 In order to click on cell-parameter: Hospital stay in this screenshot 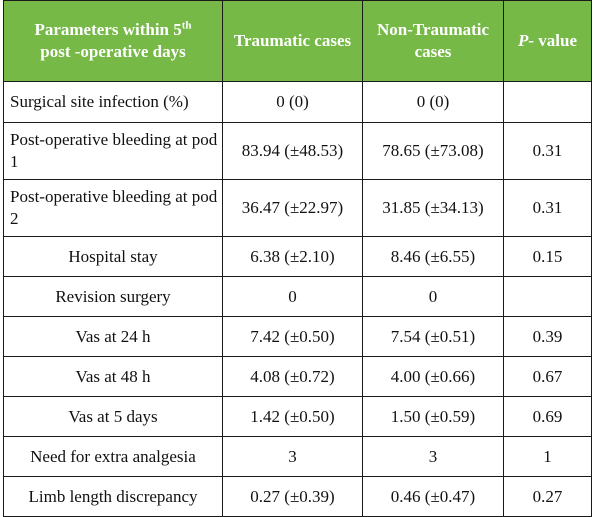, I will do `click(113, 256)`.